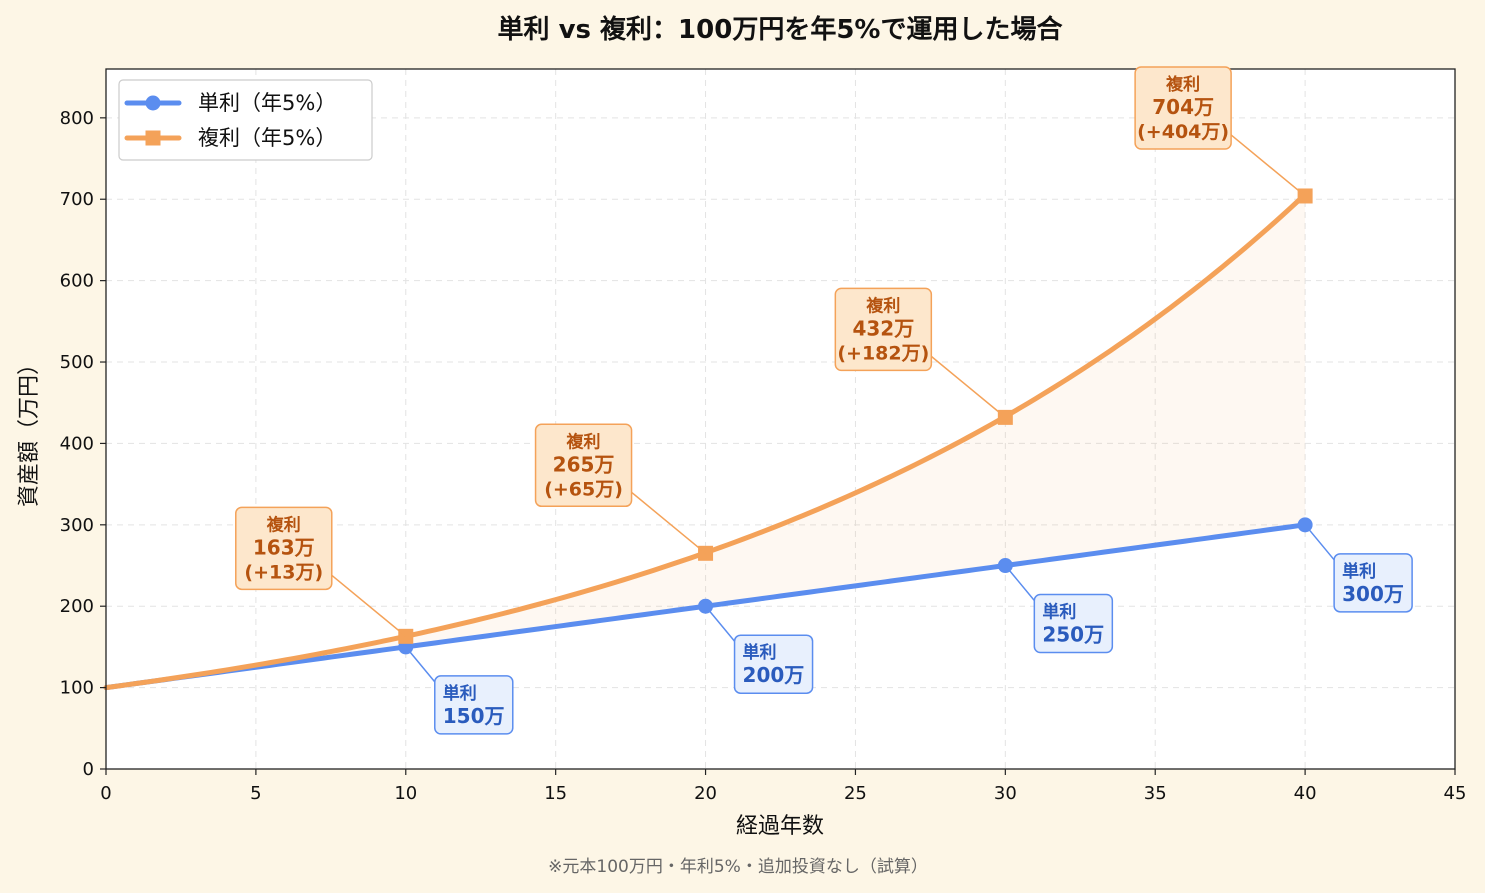 This screenshot has width=1485, height=893. I want to click on annotation-value-label: 265万, so click(584, 464).